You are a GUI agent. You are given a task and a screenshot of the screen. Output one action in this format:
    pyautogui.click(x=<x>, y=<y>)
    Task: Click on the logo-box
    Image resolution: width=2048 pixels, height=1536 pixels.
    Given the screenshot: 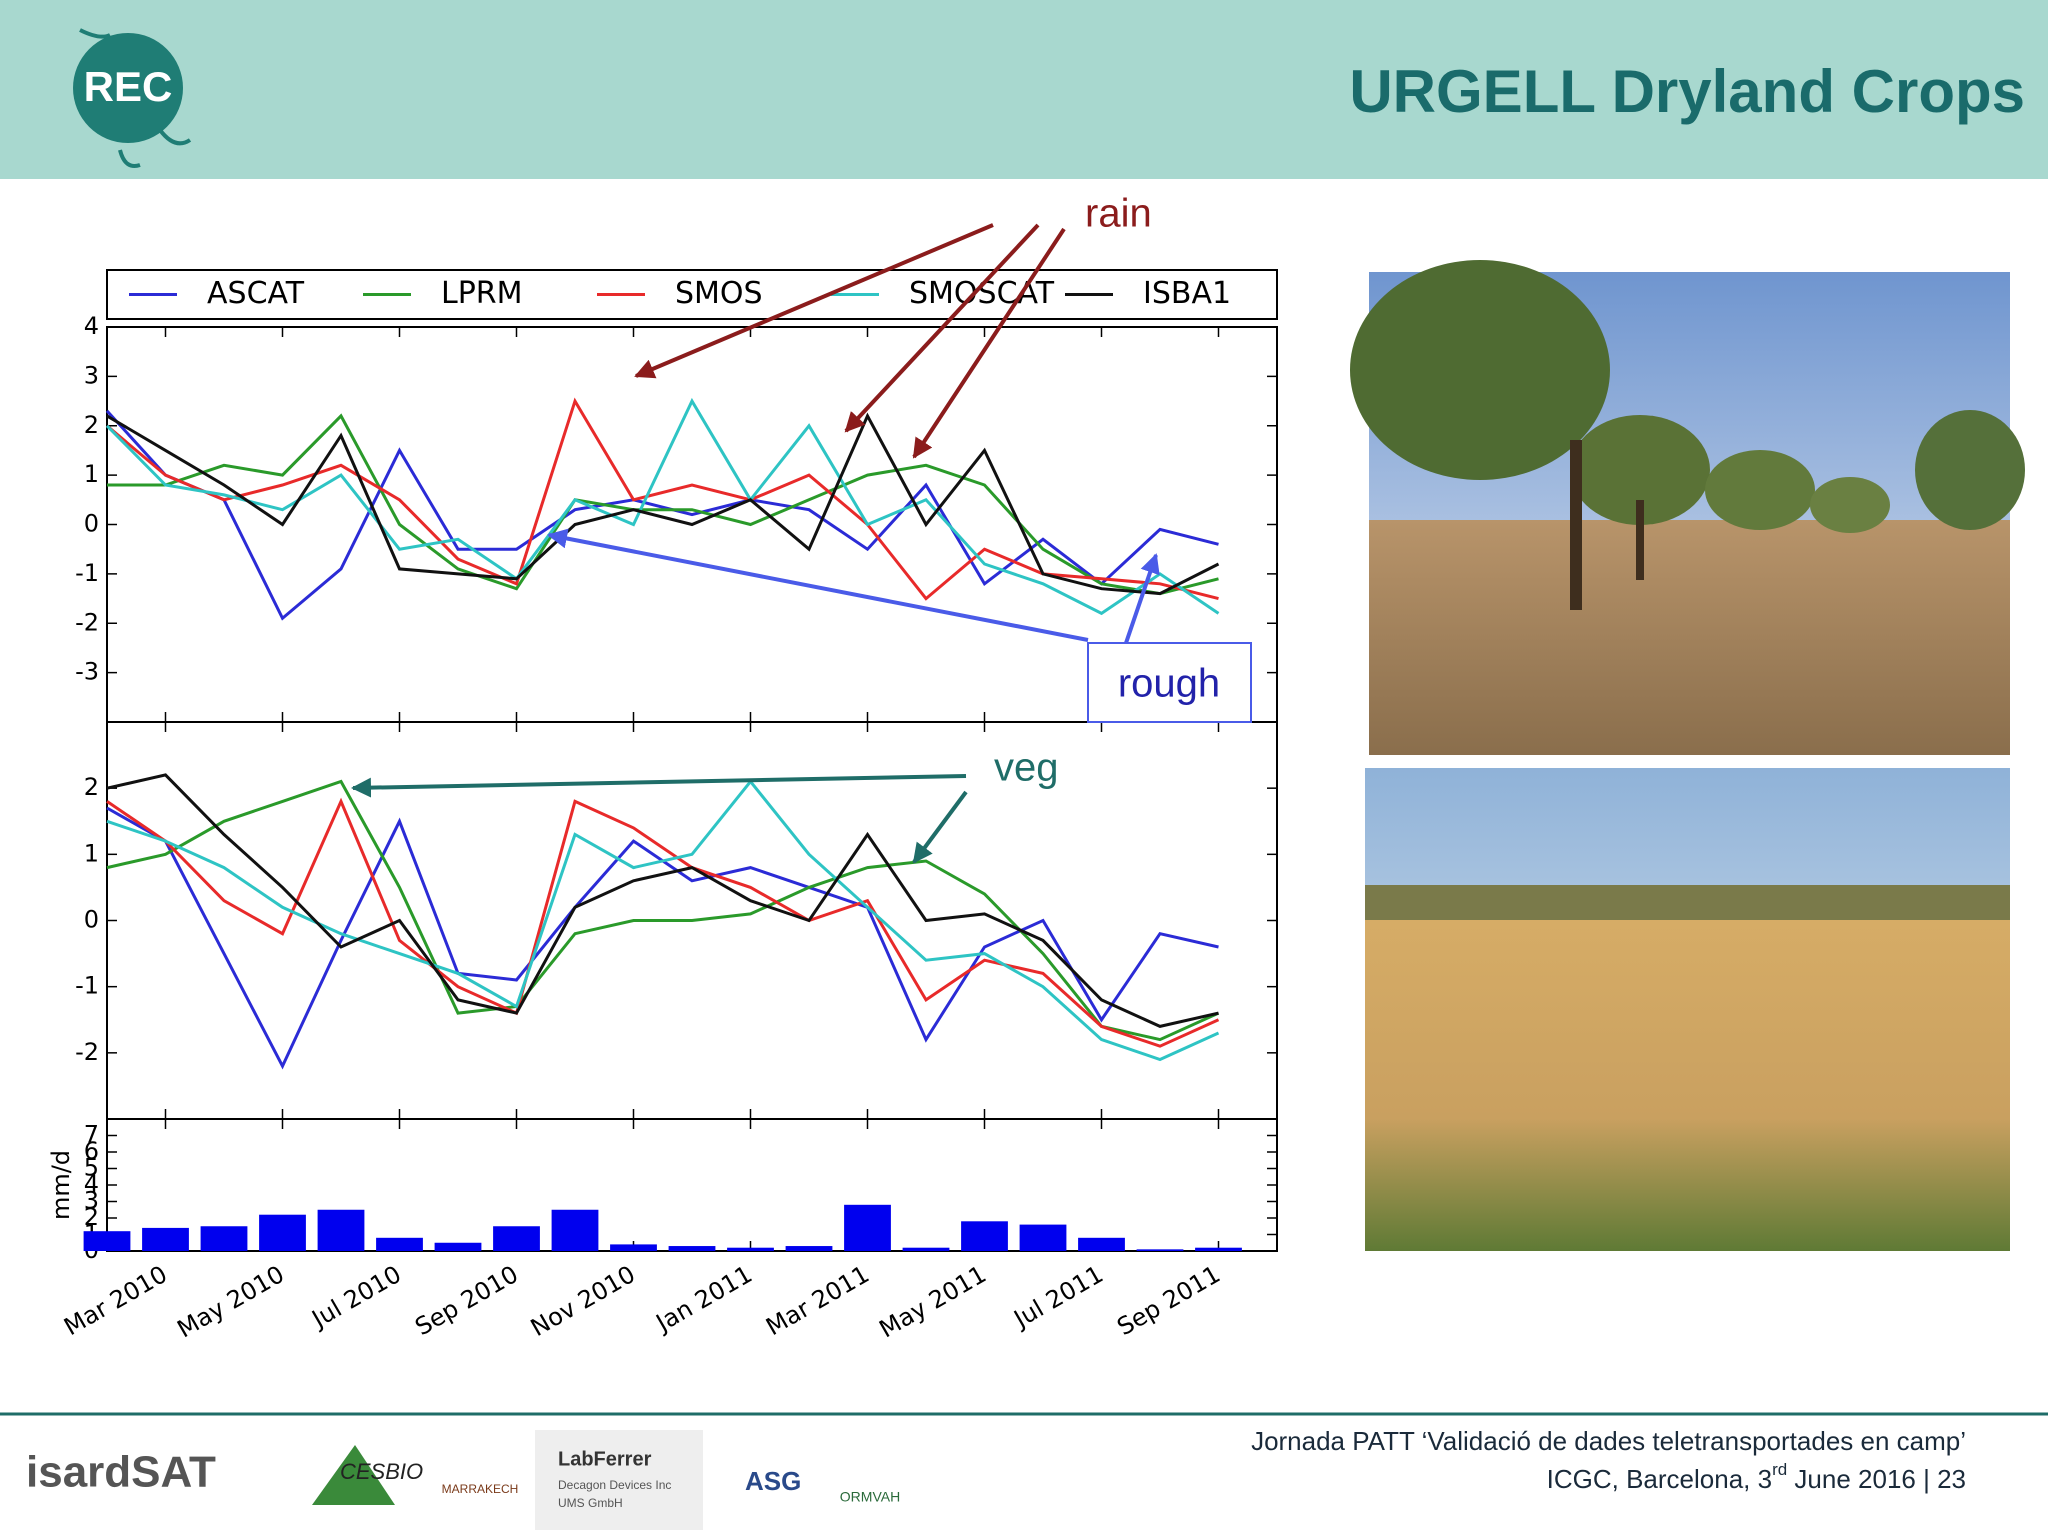 What is the action you would take?
    pyautogui.click(x=619, y=1480)
    